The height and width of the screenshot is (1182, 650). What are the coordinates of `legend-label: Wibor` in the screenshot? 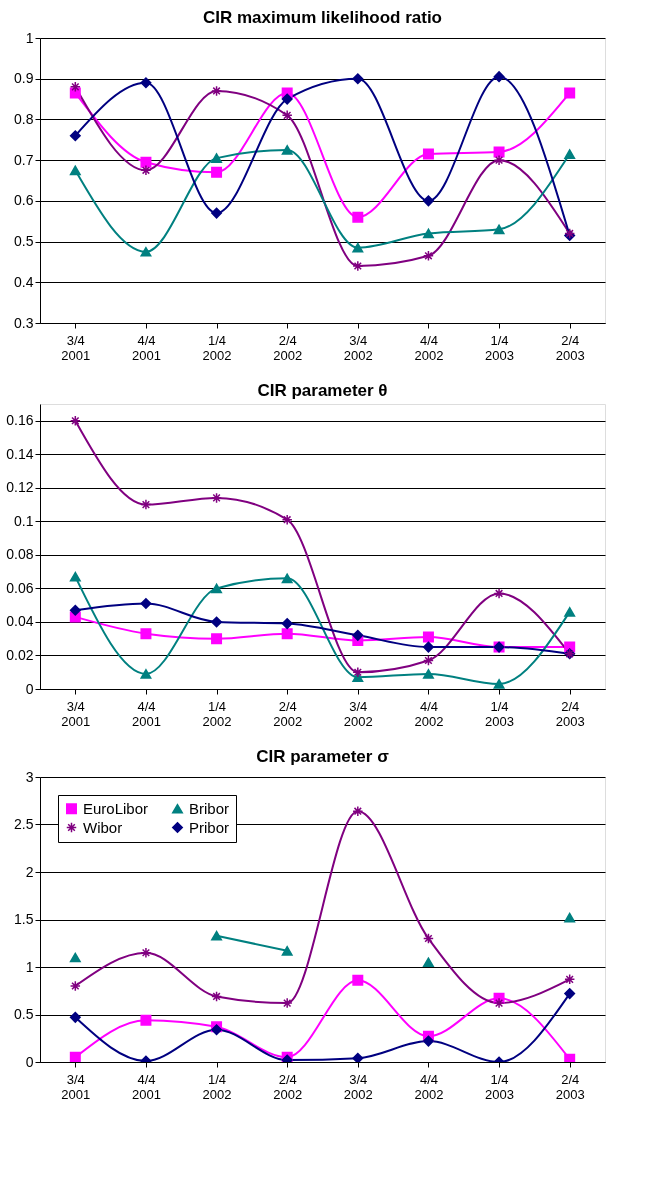 It's located at (103, 827).